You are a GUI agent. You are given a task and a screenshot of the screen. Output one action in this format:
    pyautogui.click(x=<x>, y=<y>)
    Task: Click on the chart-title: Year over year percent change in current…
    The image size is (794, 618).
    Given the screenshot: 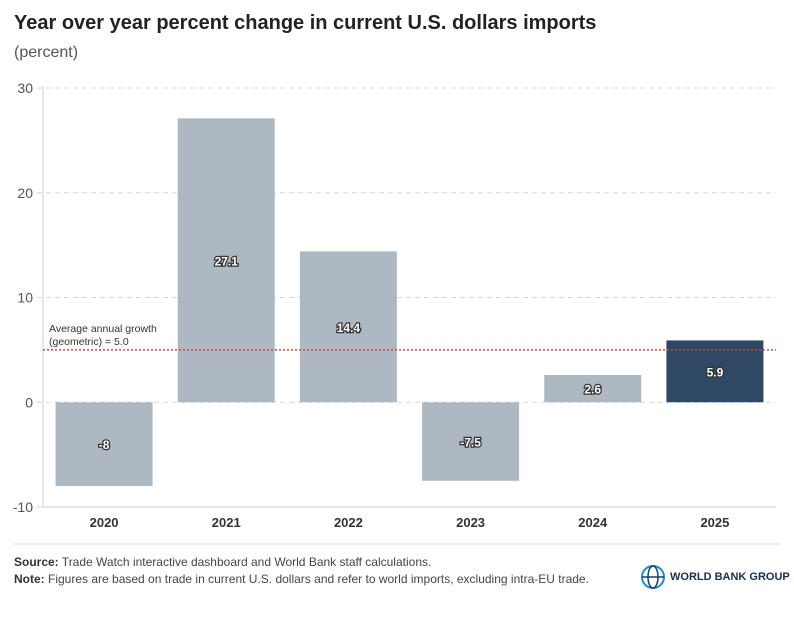 What is the action you would take?
    pyautogui.click(x=305, y=23)
    